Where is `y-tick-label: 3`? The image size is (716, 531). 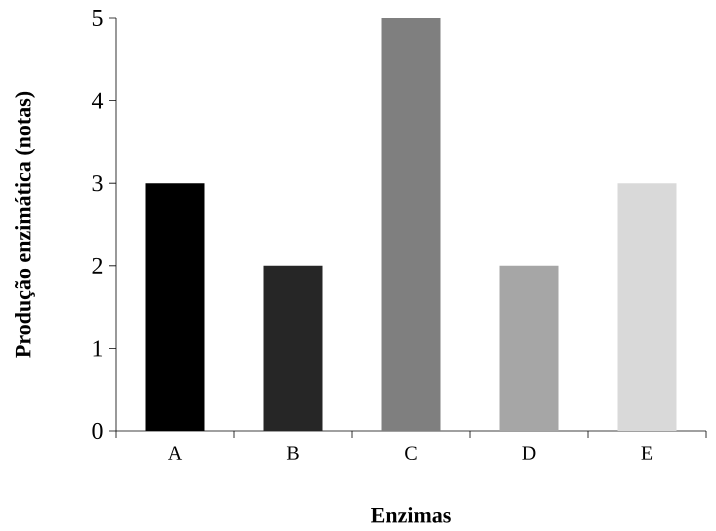
y-tick-label: 3 is located at coordinates (97, 183).